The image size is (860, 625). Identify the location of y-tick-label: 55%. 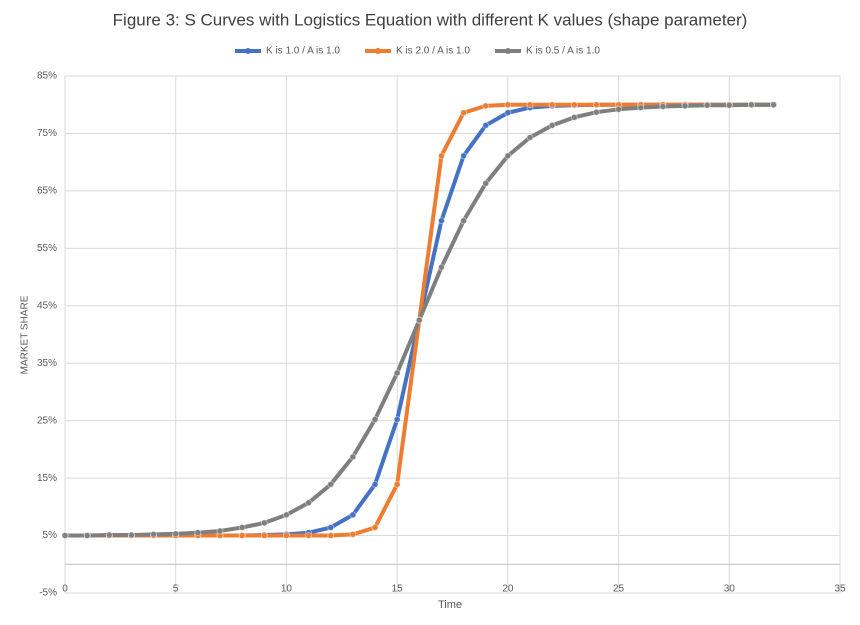
(47, 248).